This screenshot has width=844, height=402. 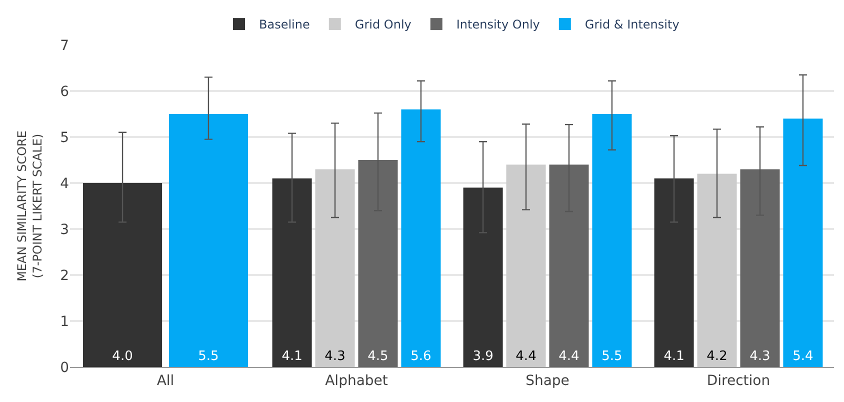 I want to click on data-label: 4.2, so click(x=717, y=356).